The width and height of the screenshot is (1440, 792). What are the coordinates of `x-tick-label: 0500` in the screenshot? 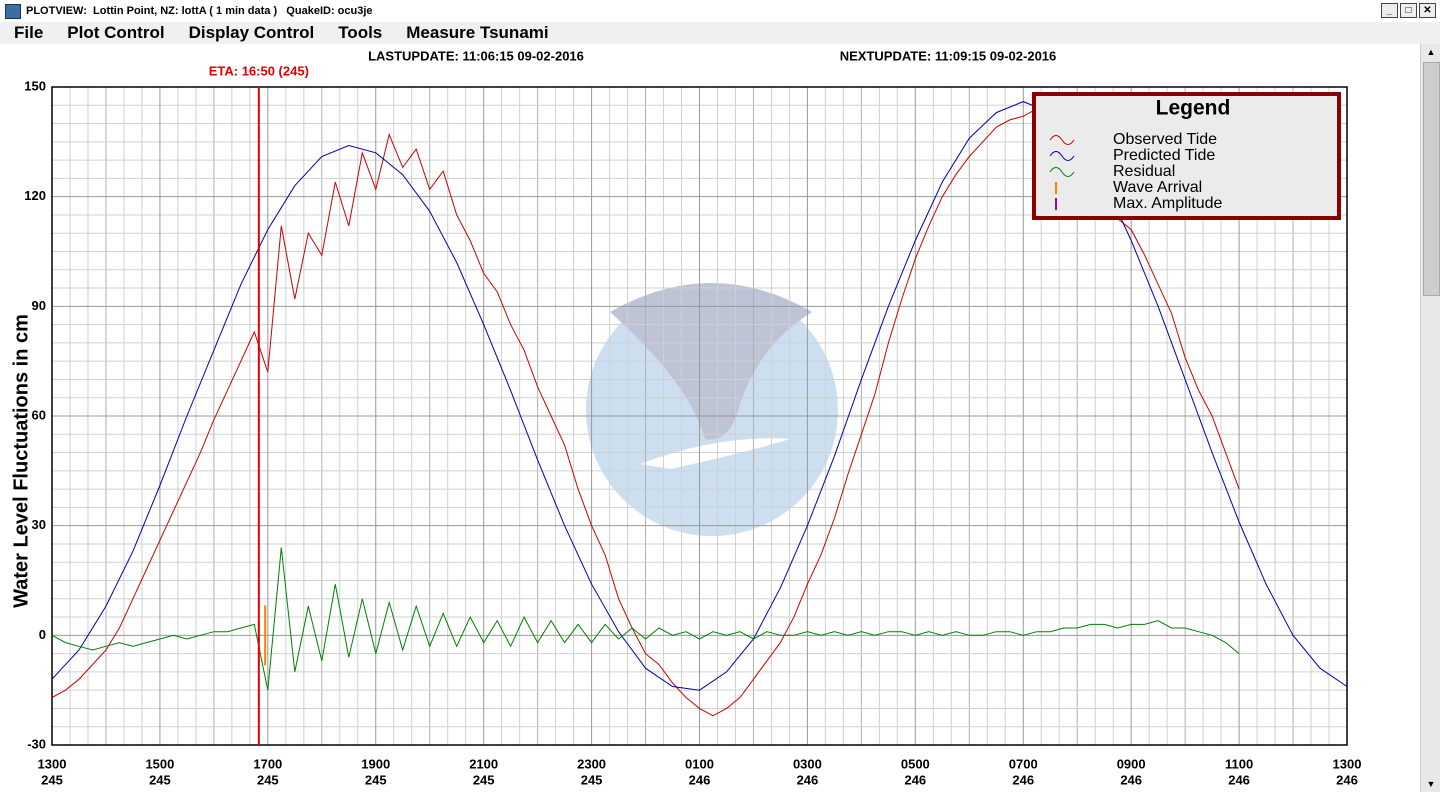 It's located at (915, 763).